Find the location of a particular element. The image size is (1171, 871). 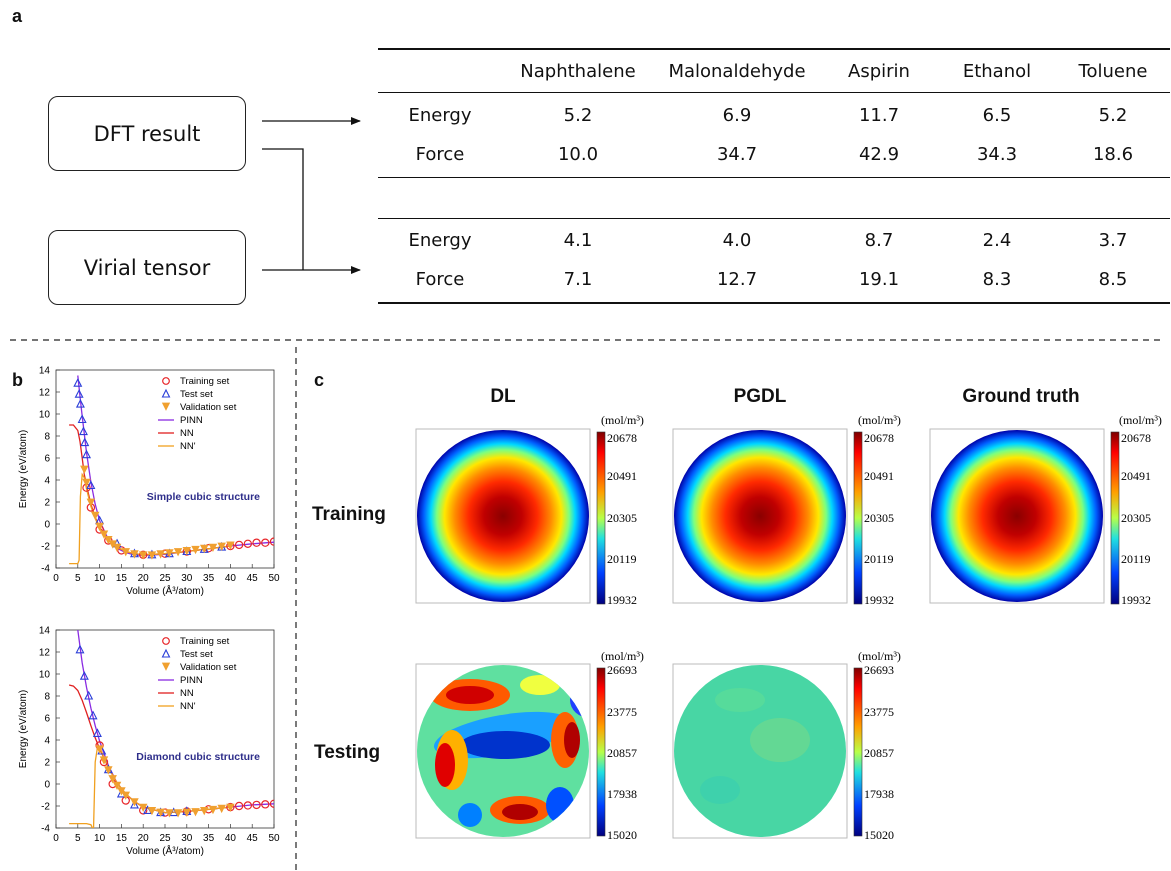

table-cell: 4.1 is located at coordinates (578, 240).